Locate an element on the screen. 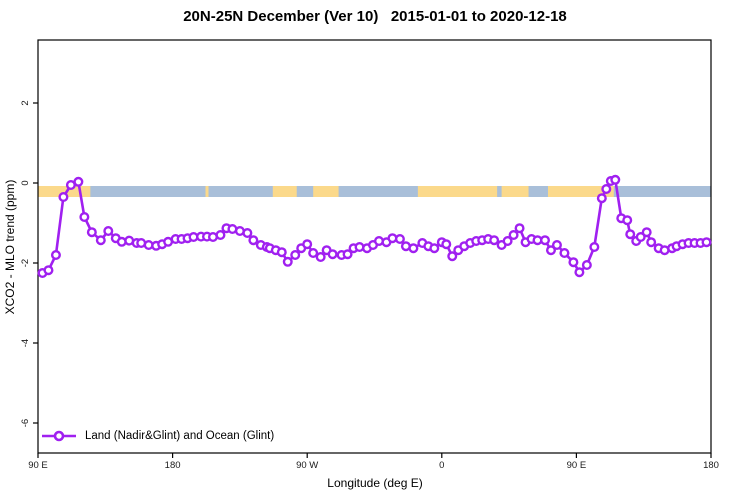 The width and height of the screenshot is (750, 500). y-tick-label: -6 is located at coordinates (25, 423).